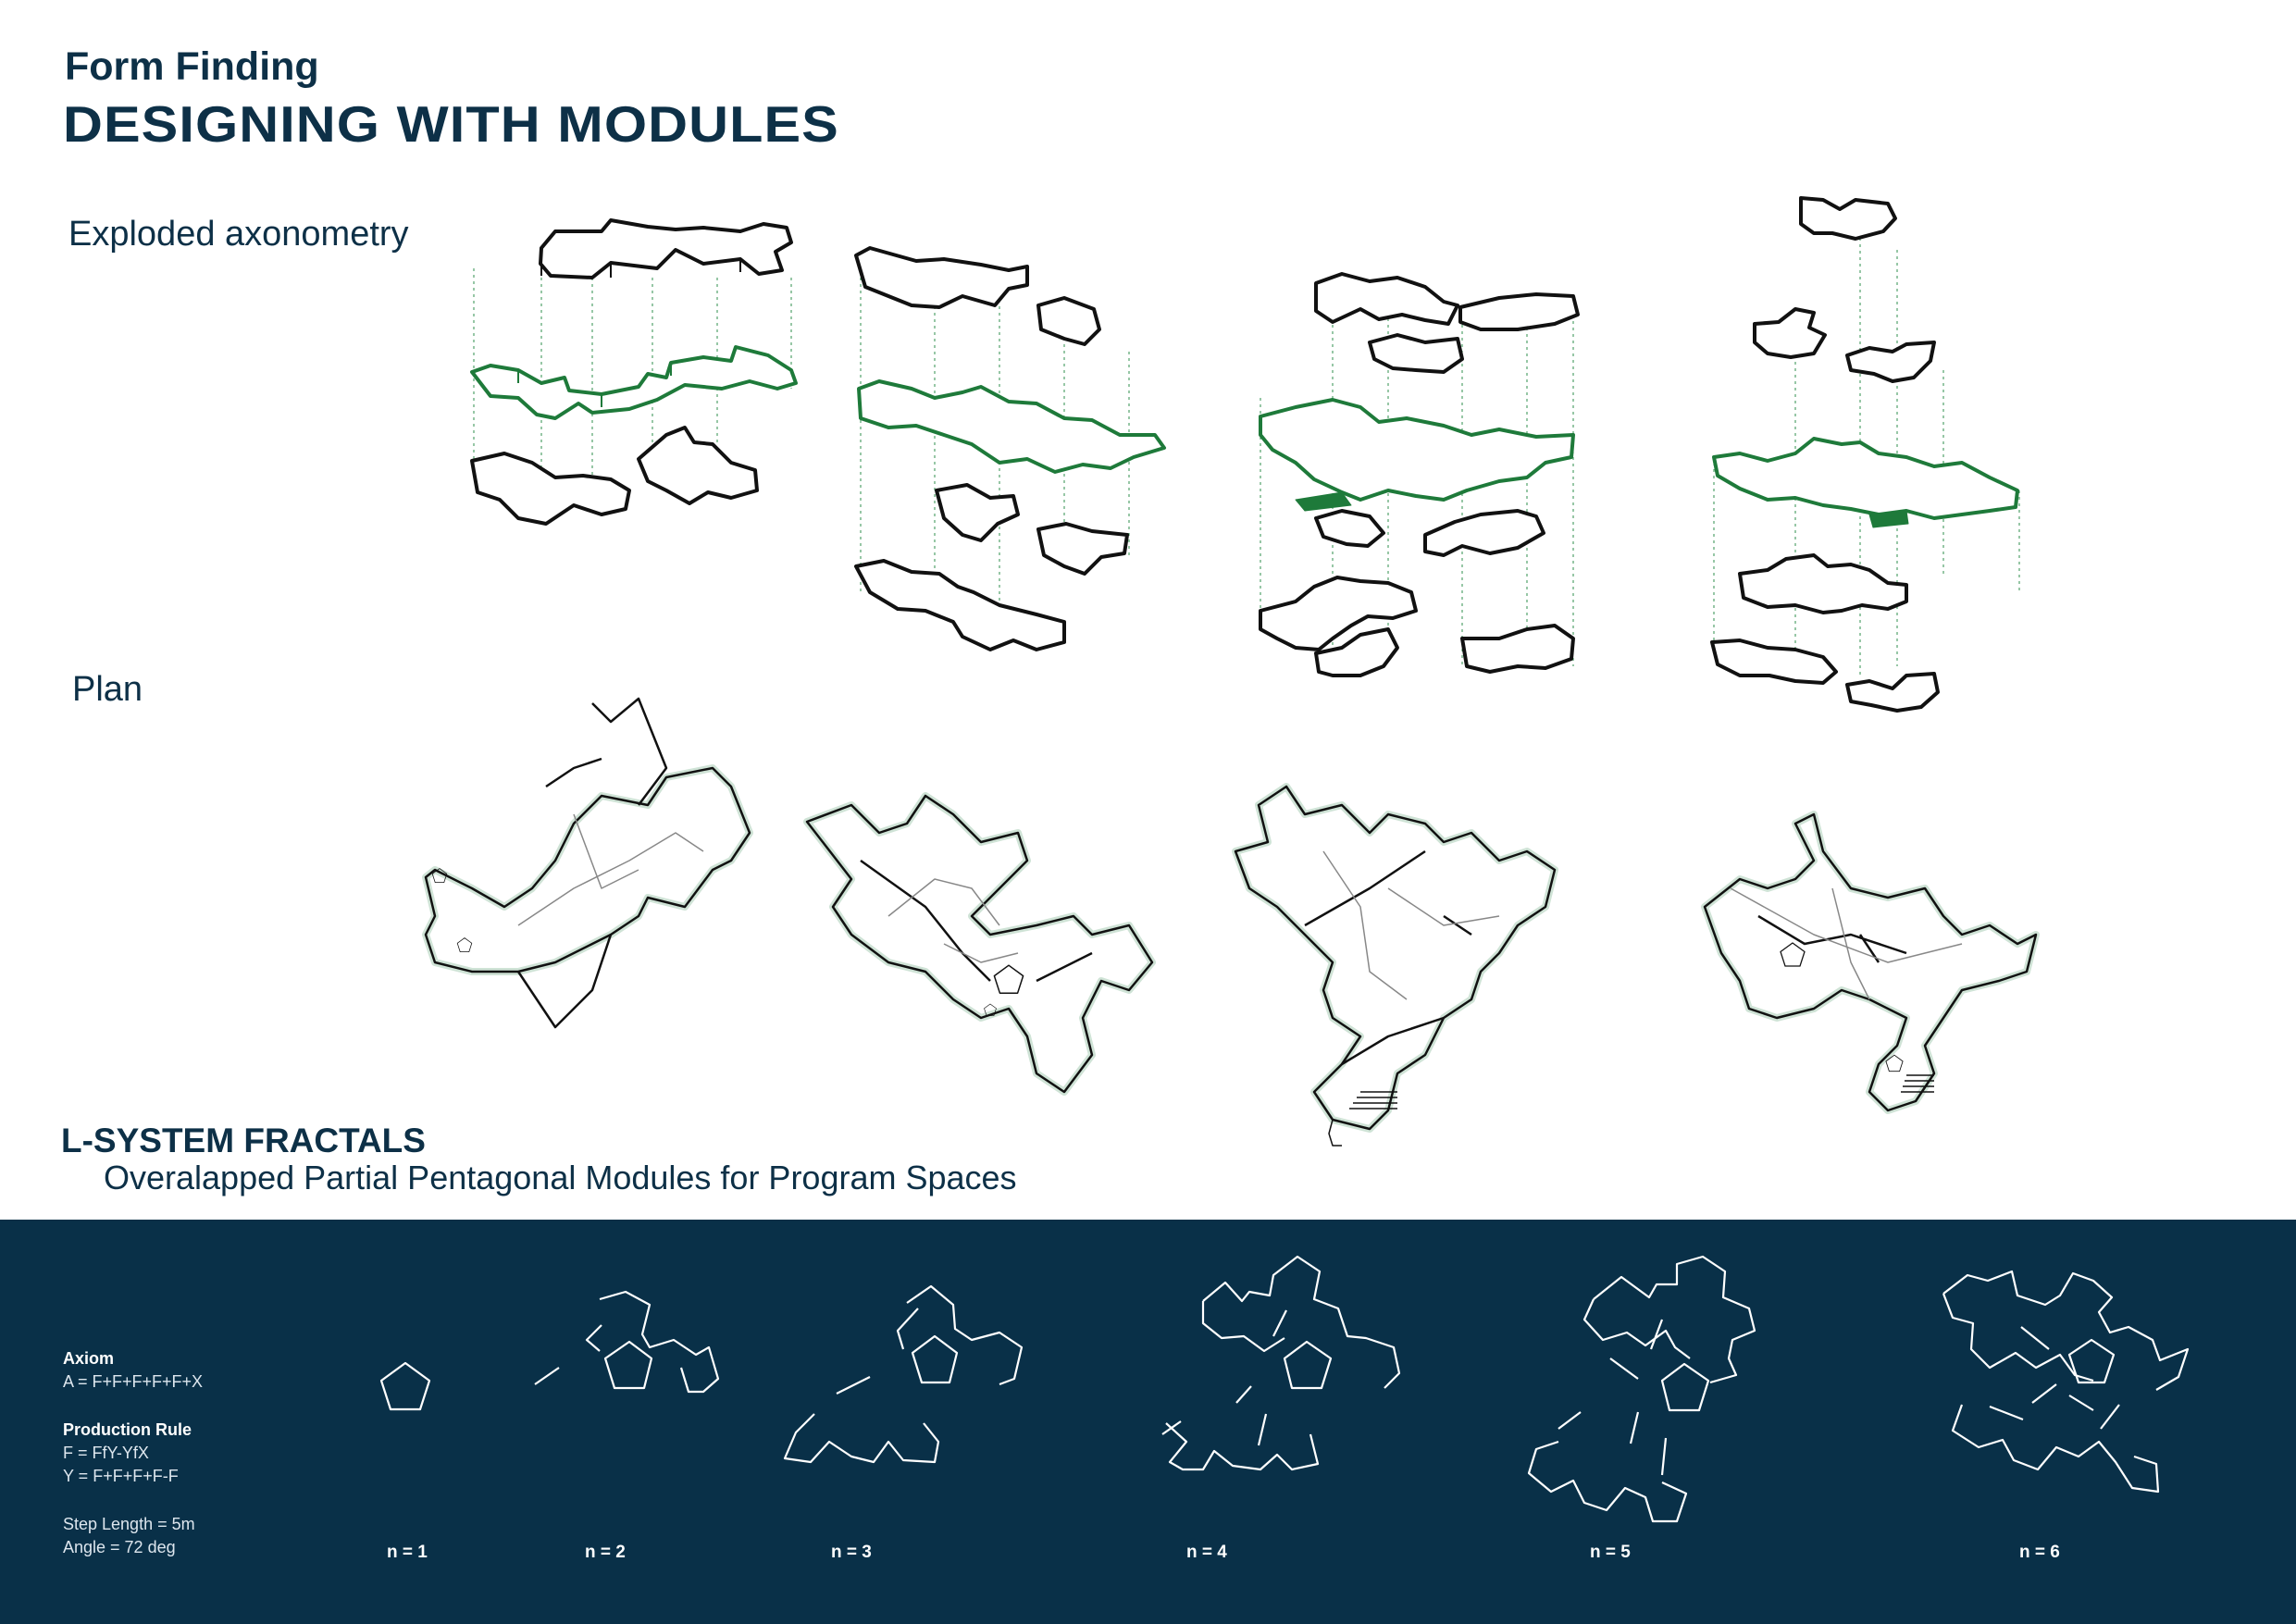  What do you see at coordinates (192, 66) in the screenshot?
I see `header-kicker: Form Finding` at bounding box center [192, 66].